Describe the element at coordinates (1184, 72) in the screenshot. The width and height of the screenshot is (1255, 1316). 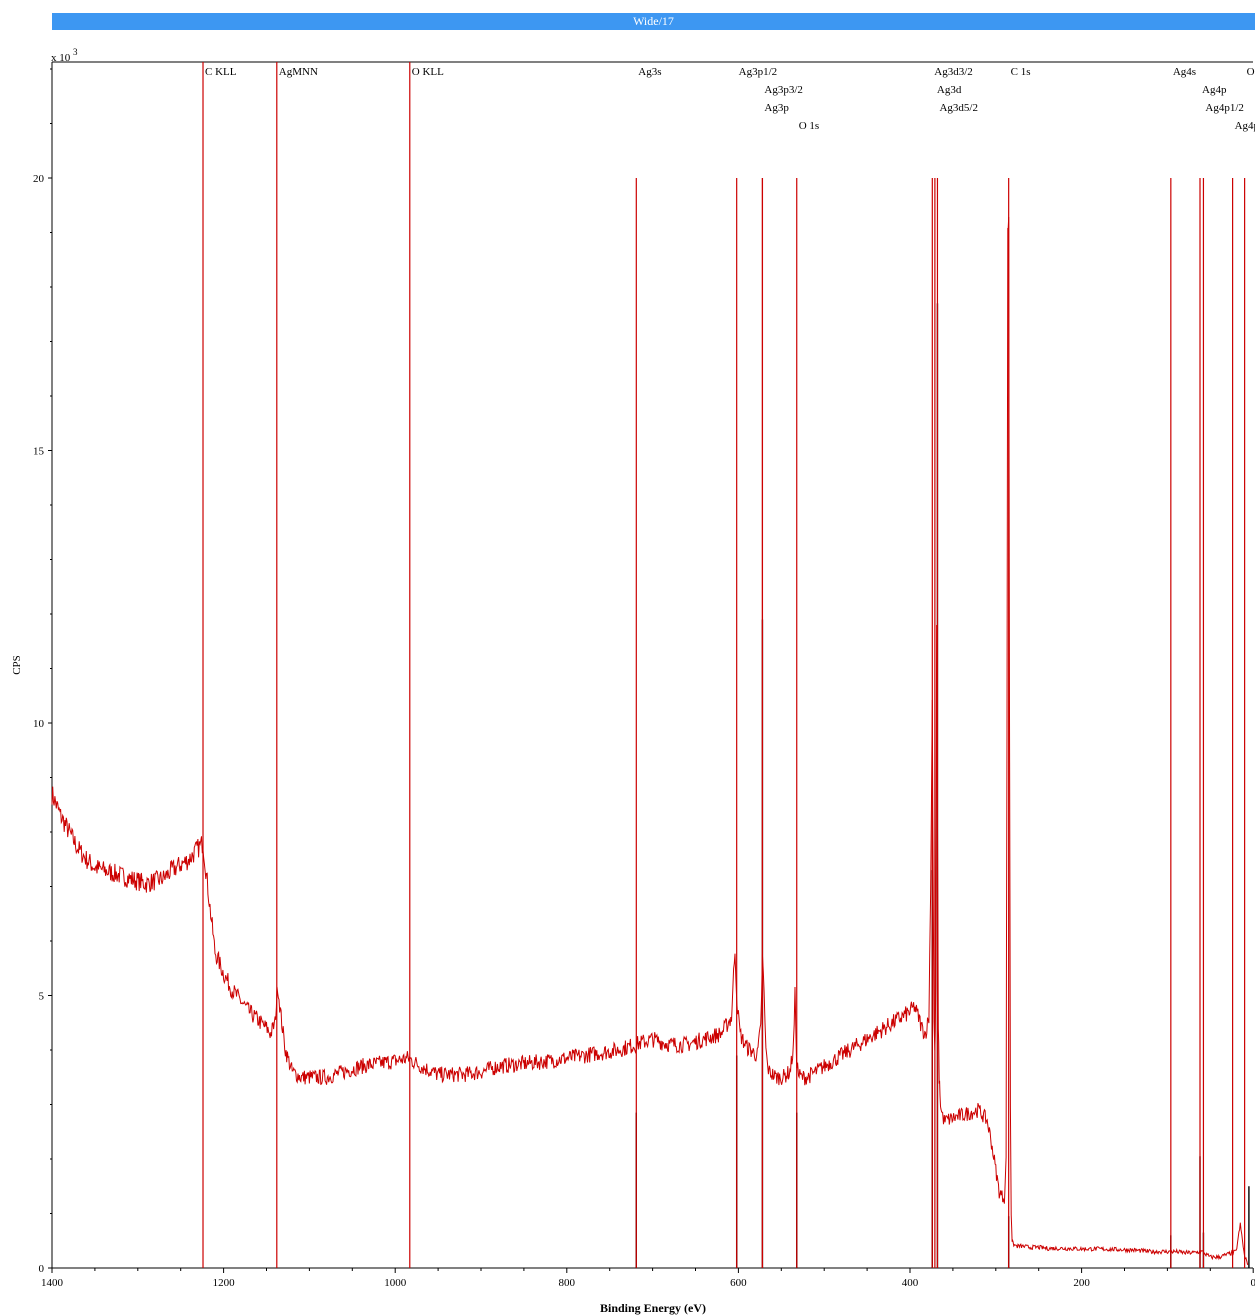
I see `peak-label: Ag4s` at that location.